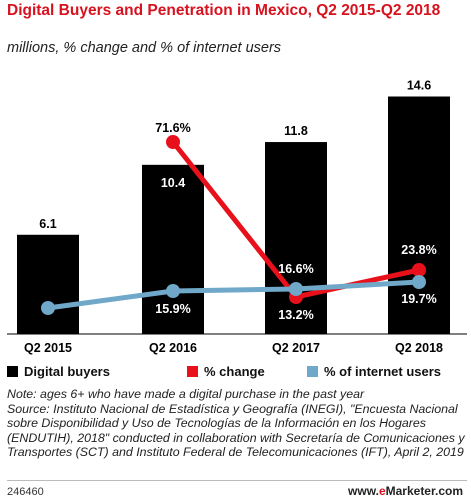  What do you see at coordinates (237, 480) in the screenshot?
I see `footer-divider` at bounding box center [237, 480].